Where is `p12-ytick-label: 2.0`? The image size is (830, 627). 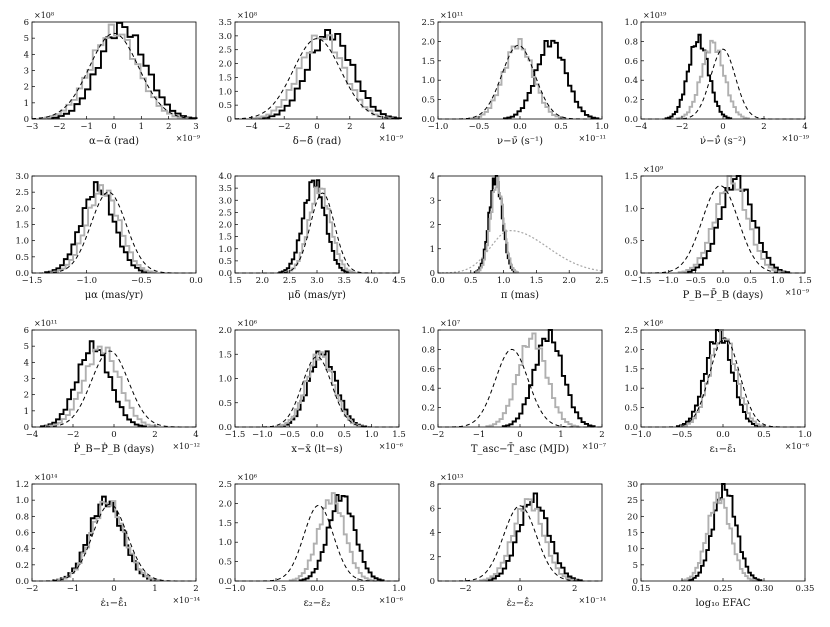
p12-ytick-label: 2.0 is located at coordinates (631, 350).